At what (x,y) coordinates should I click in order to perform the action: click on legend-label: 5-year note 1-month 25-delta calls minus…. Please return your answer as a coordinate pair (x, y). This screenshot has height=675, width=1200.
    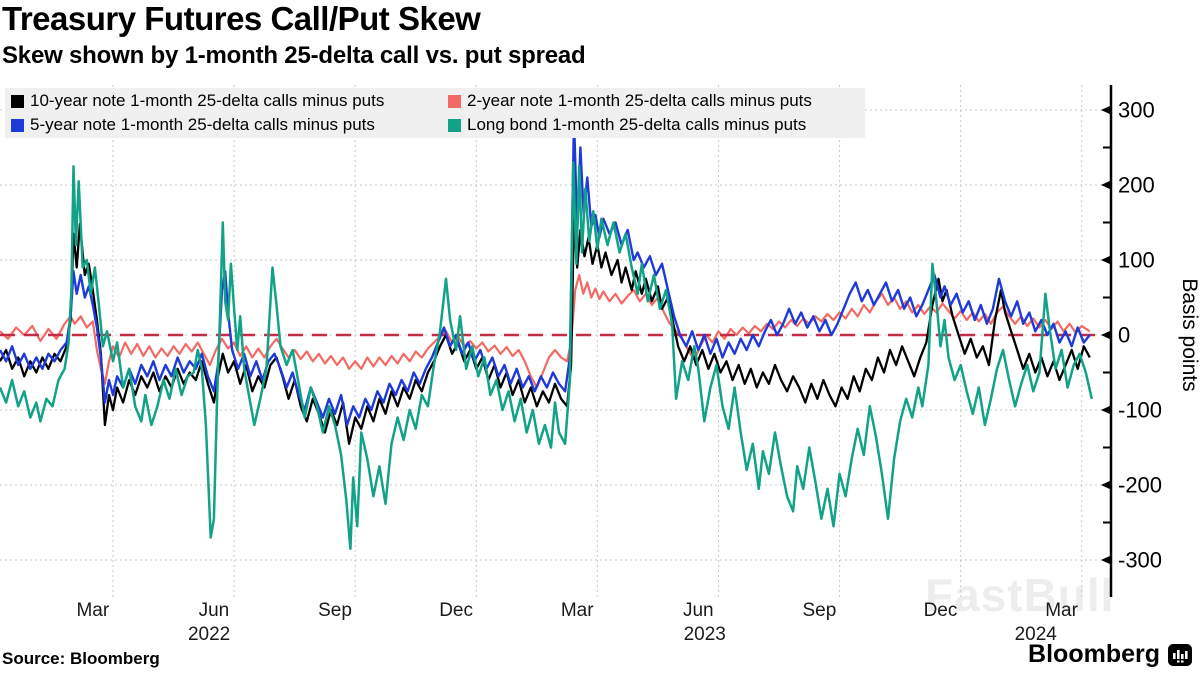
    Looking at the image, I should click on (202, 124).